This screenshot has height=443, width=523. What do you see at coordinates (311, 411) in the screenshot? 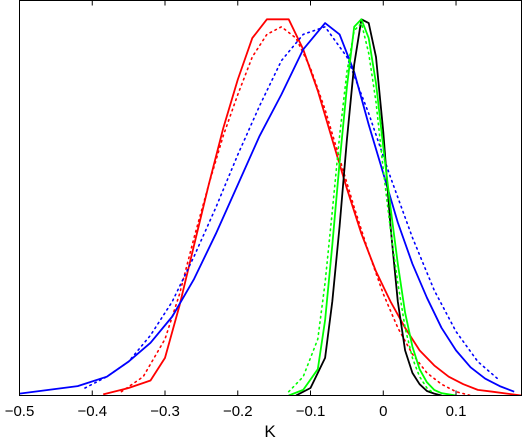
I see `x-tick-label: −0.1` at bounding box center [311, 411].